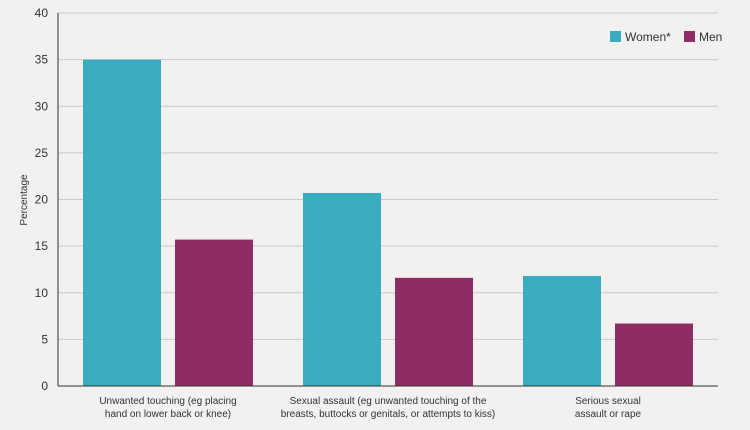 The width and height of the screenshot is (750, 430). I want to click on x-category-label-0-line-1: hand on lower back or knee), so click(168, 414).